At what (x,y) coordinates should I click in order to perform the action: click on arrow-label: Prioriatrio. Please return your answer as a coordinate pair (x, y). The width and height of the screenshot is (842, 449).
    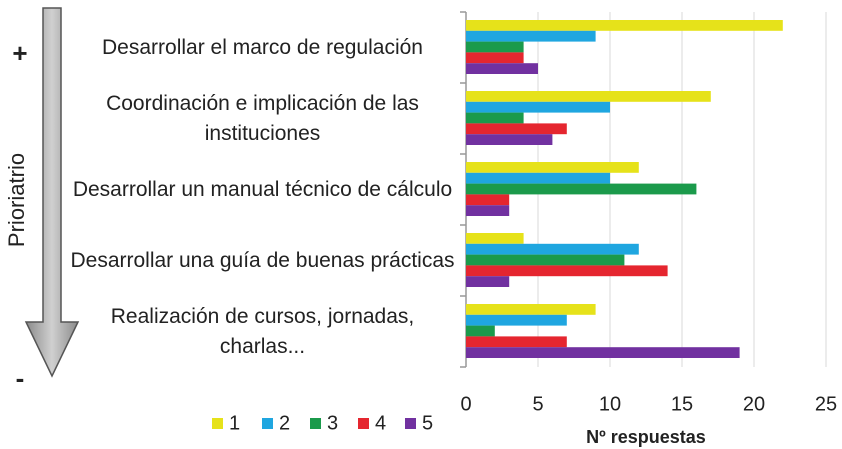
    Looking at the image, I should click on (16, 200).